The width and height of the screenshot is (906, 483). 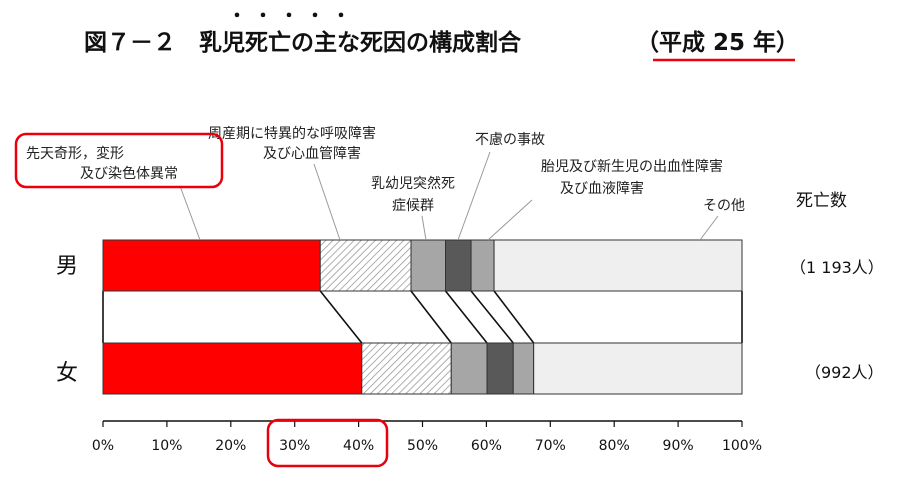 What do you see at coordinates (427, 437) in the screenshot?
I see `x-axis: 0% 10% 20% 30% 40% 50% 60% 70% 80% 90% 100%` at bounding box center [427, 437].